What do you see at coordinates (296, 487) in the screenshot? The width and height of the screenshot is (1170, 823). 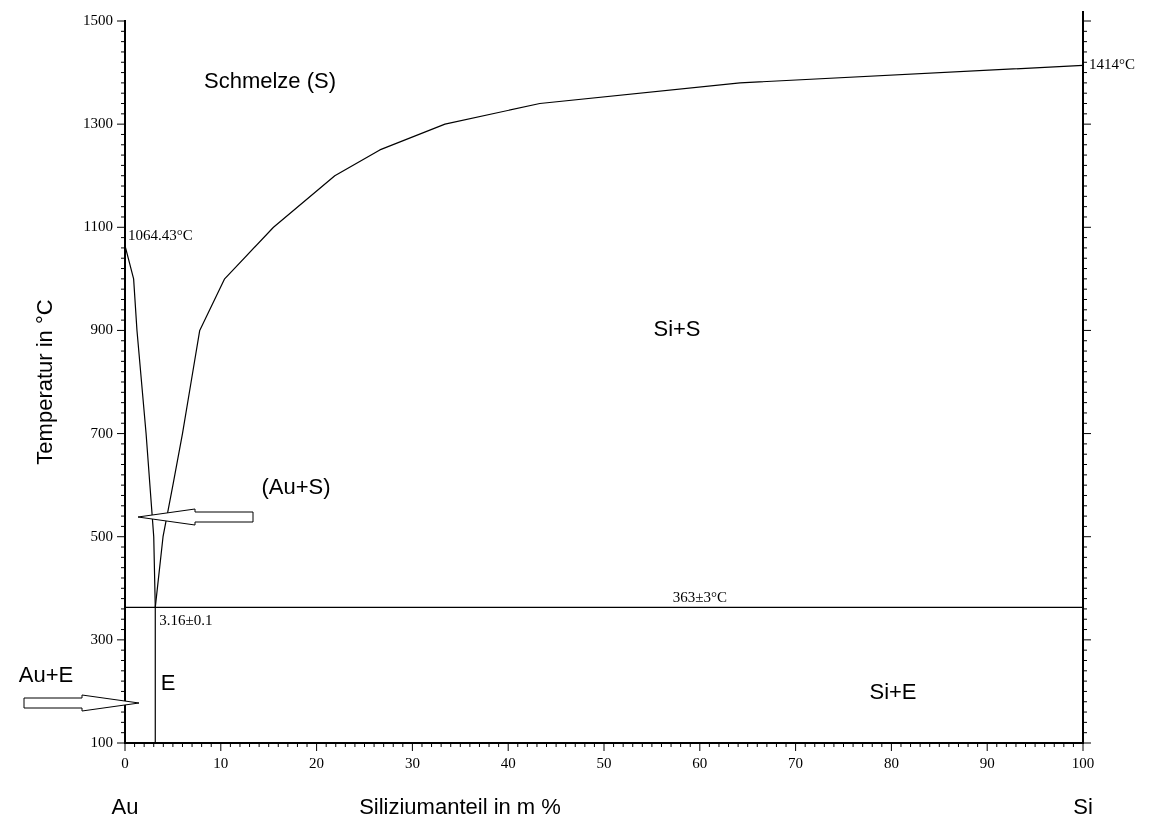 I see `annotation: (Au+S)` at bounding box center [296, 487].